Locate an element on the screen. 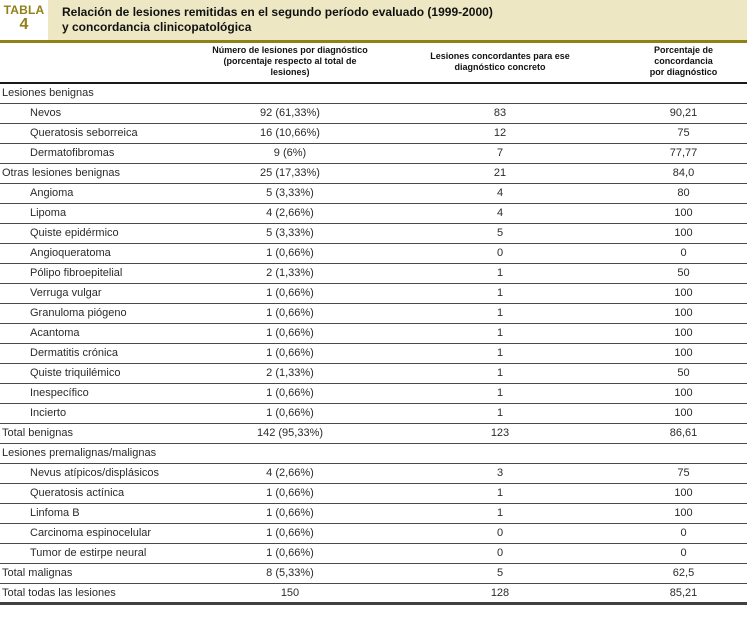 Image resolution: width=747 pixels, height=623 pixels. table-row: Acantoma 1 (0,66%) 1 100 is located at coordinates (373, 333).